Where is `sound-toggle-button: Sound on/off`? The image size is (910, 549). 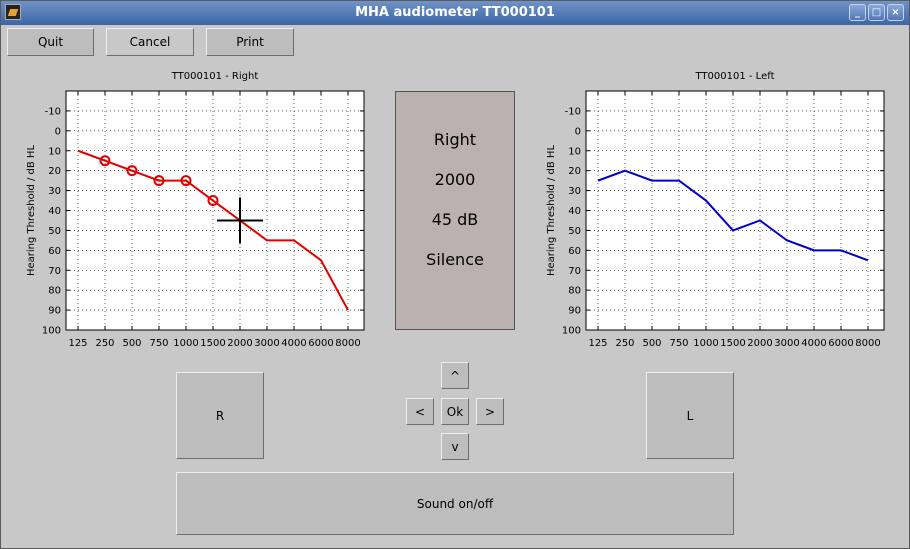 sound-toggle-button: Sound on/off is located at coordinates (455, 503).